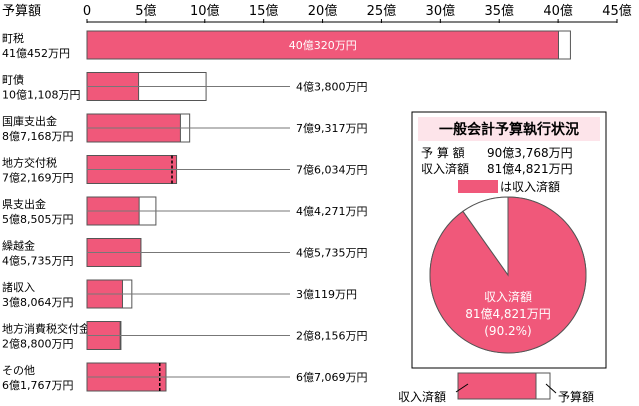  What do you see at coordinates (332, 377) in the screenshot?
I see `received-amount-label: 6億7,069万円` at bounding box center [332, 377].